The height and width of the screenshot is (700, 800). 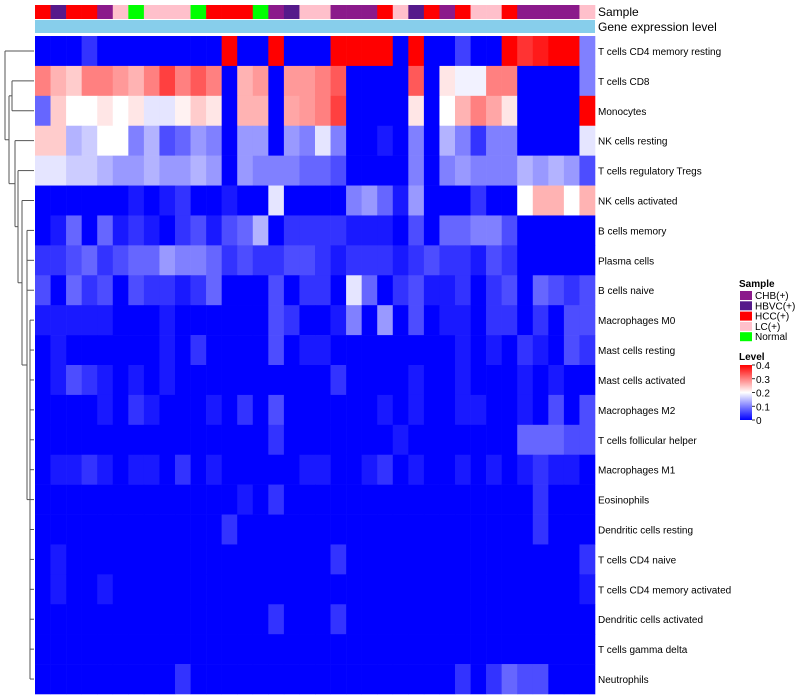 I want to click on sample-annotation-track, so click(x=315, y=12).